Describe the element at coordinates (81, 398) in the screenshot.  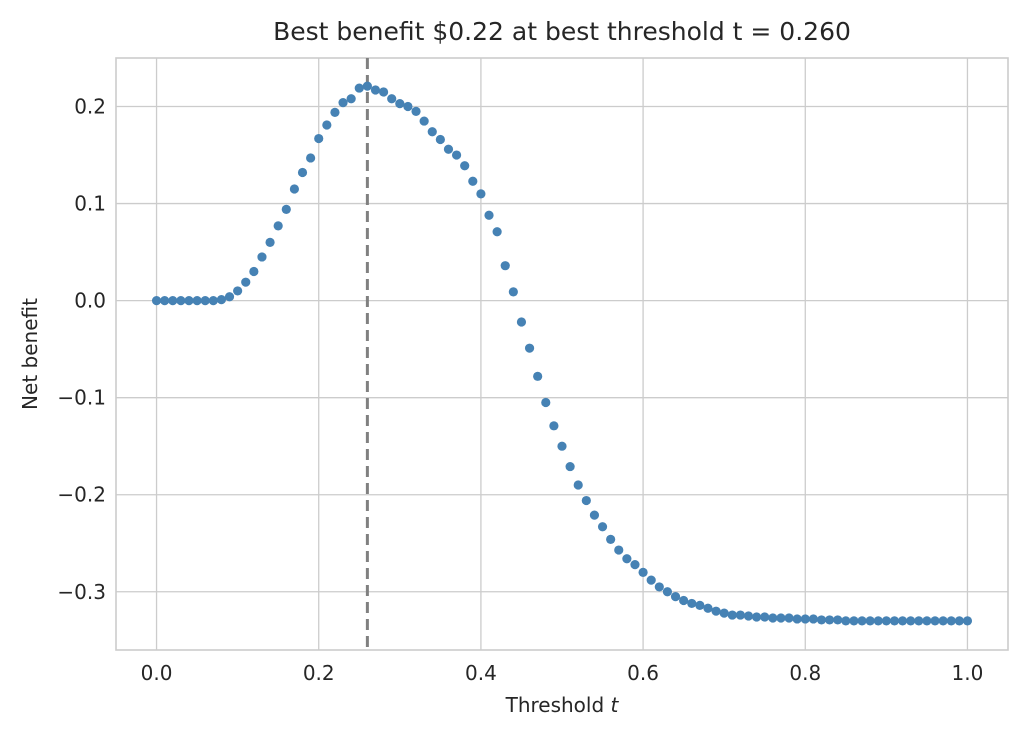
I see `y-tick-label: −0.1` at that location.